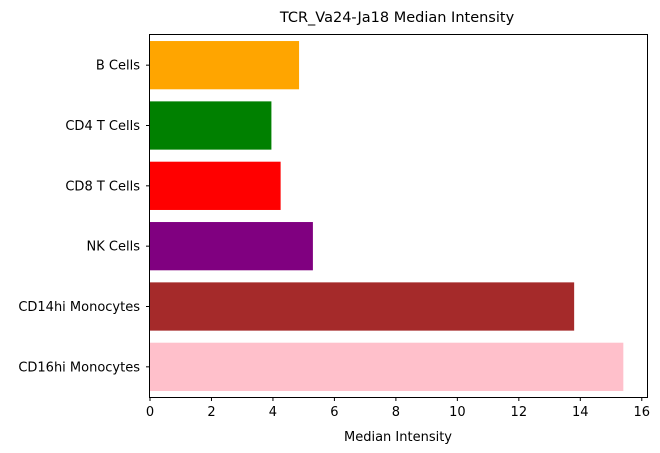 The width and height of the screenshot is (660, 453). Describe the element at coordinates (397, 18) in the screenshot. I see `chart-title: TCR_Va24-Ja18 Median Intensity` at that location.